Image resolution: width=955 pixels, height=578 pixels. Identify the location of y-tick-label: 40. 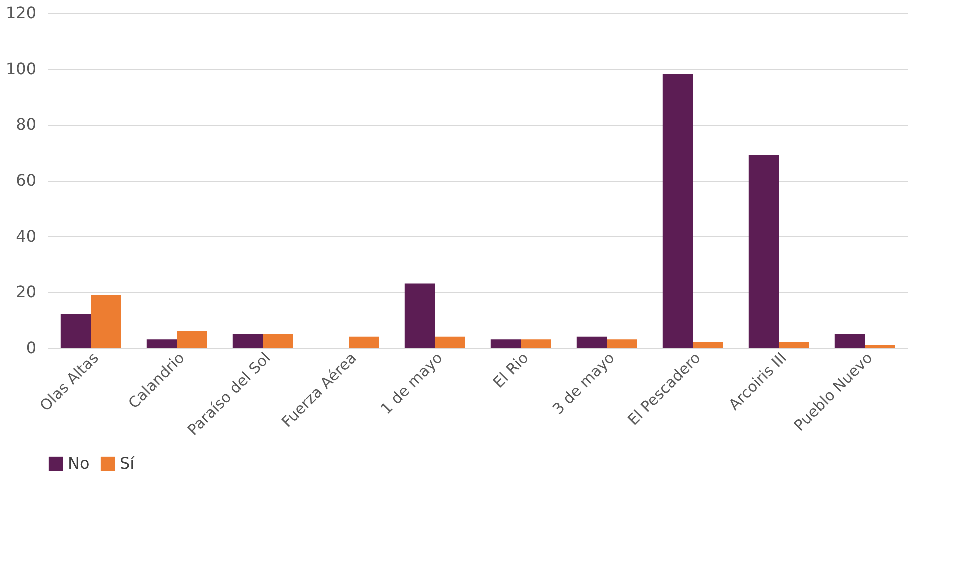
(26, 236).